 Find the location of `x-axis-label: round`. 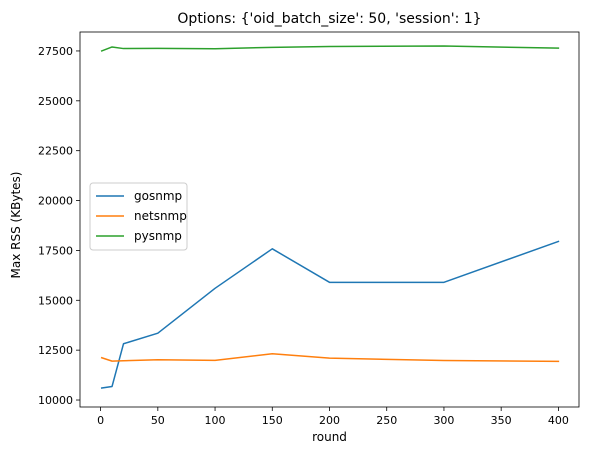

x-axis-label: round is located at coordinates (329, 437).